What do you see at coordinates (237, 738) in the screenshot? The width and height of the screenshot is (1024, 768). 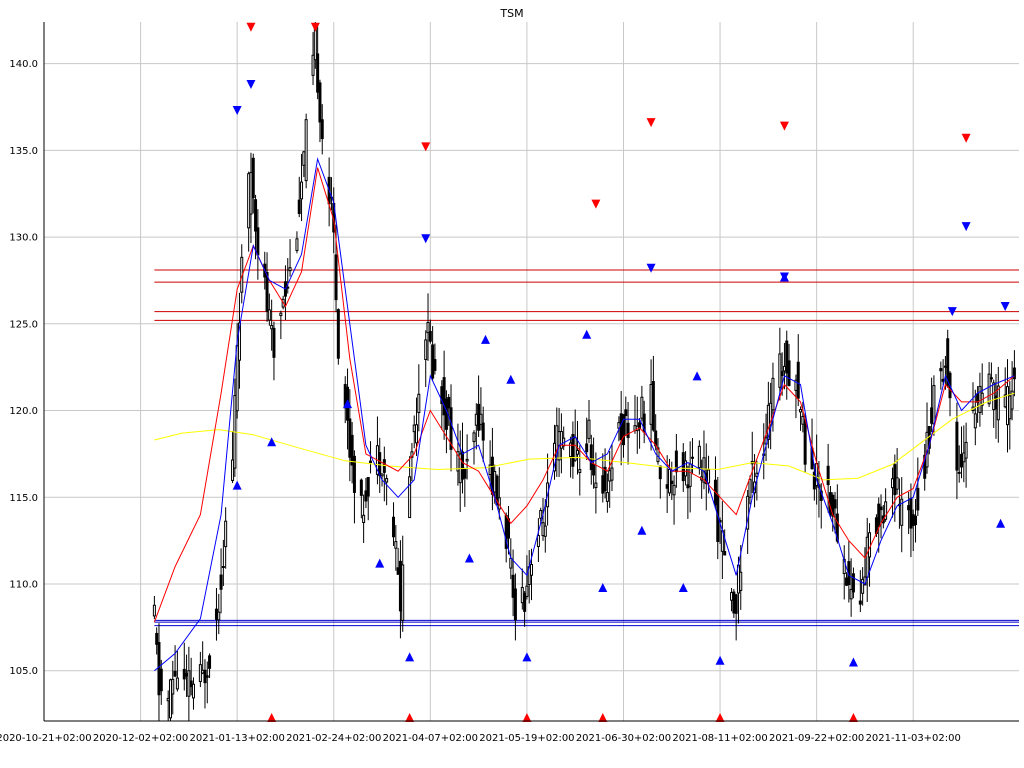 I see `x-tick-label: 2021-01-13+02:00` at bounding box center [237, 738].